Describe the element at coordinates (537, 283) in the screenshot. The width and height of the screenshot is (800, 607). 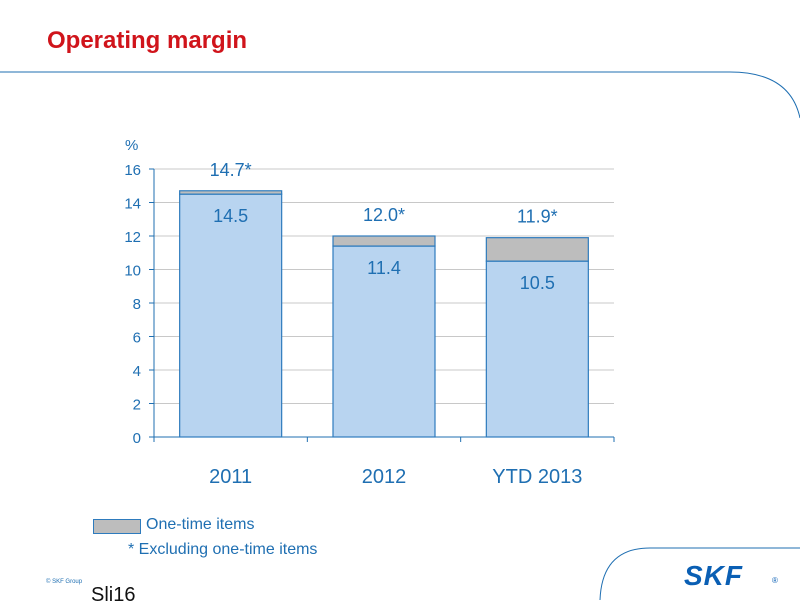
I see `bar-base-label: 10.5` at that location.